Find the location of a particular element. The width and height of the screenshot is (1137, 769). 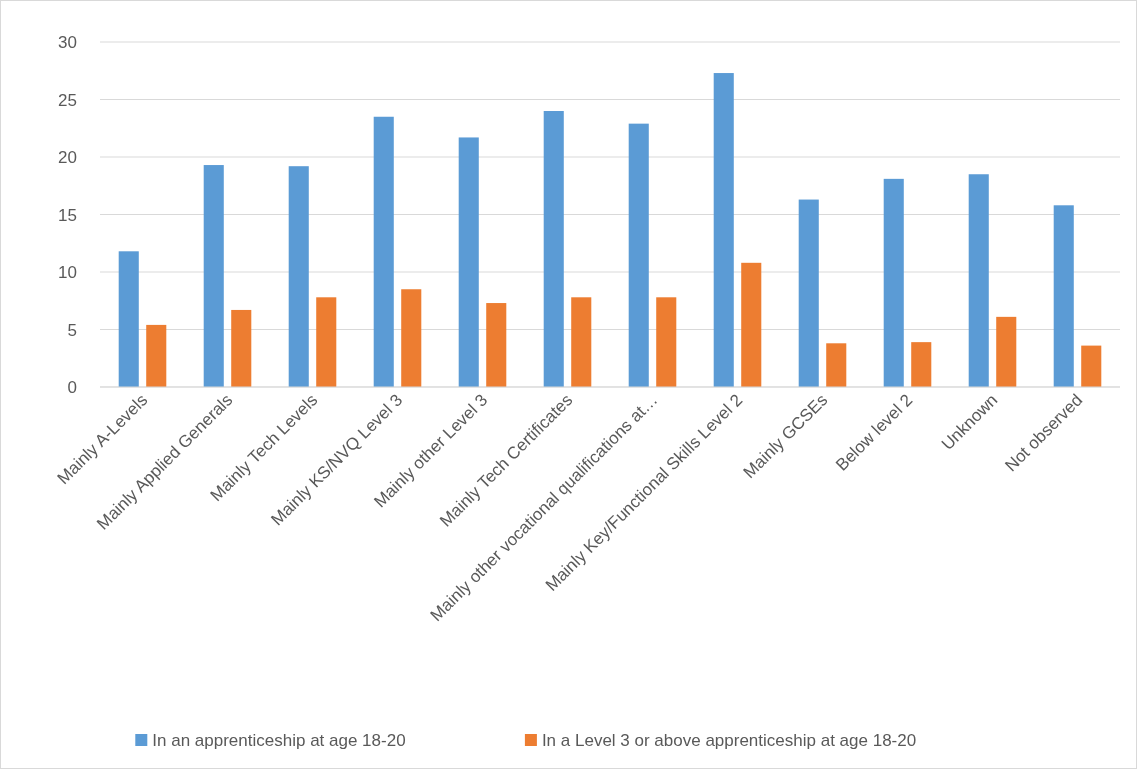

y-tick-label: 0 is located at coordinates (72, 387).